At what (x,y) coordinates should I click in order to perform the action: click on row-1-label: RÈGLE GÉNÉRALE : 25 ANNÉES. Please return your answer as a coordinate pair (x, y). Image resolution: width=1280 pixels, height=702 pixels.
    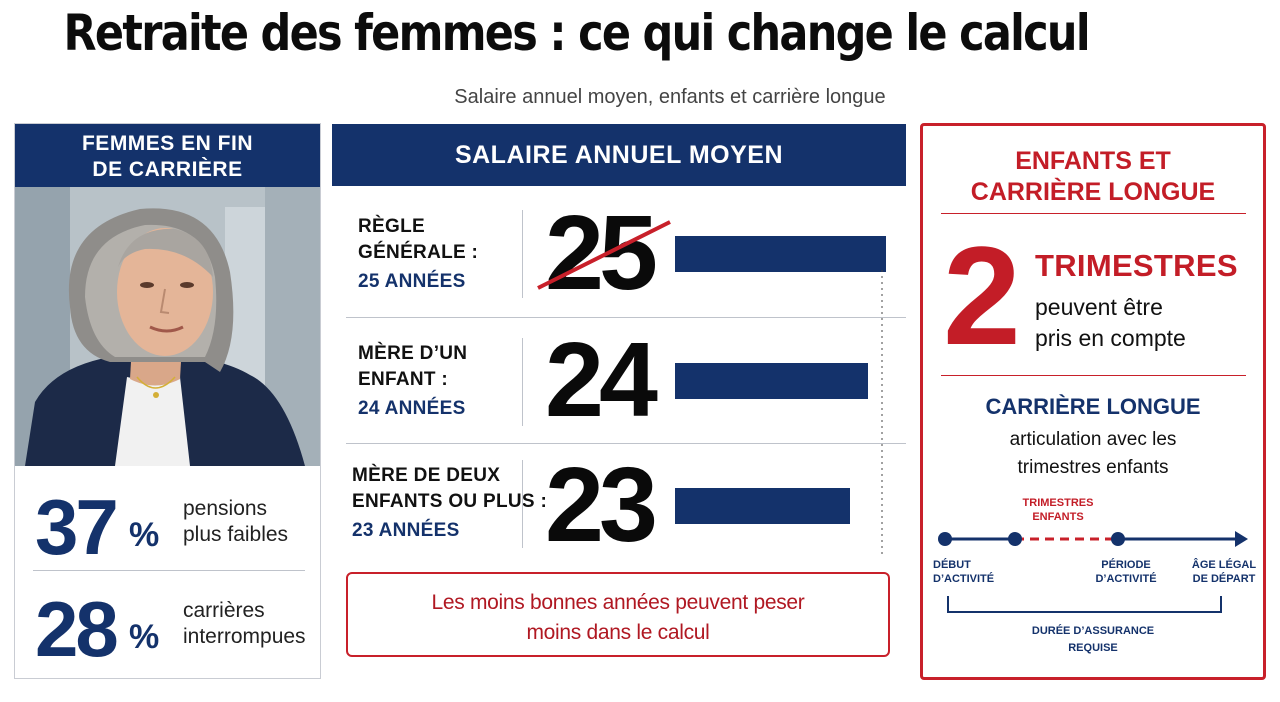
    Looking at the image, I should click on (418, 253).